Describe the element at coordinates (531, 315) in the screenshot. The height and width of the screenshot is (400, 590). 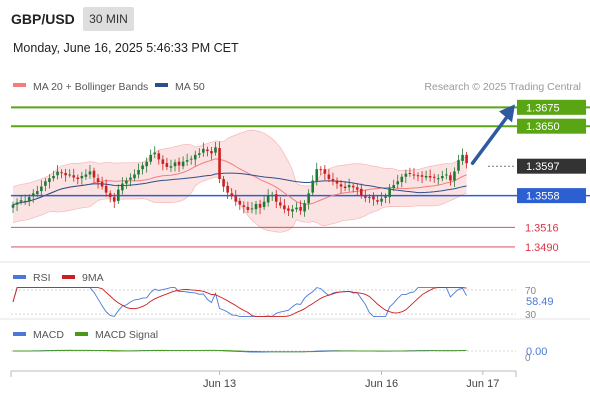
I see `rsi-tick-label: 30` at that location.